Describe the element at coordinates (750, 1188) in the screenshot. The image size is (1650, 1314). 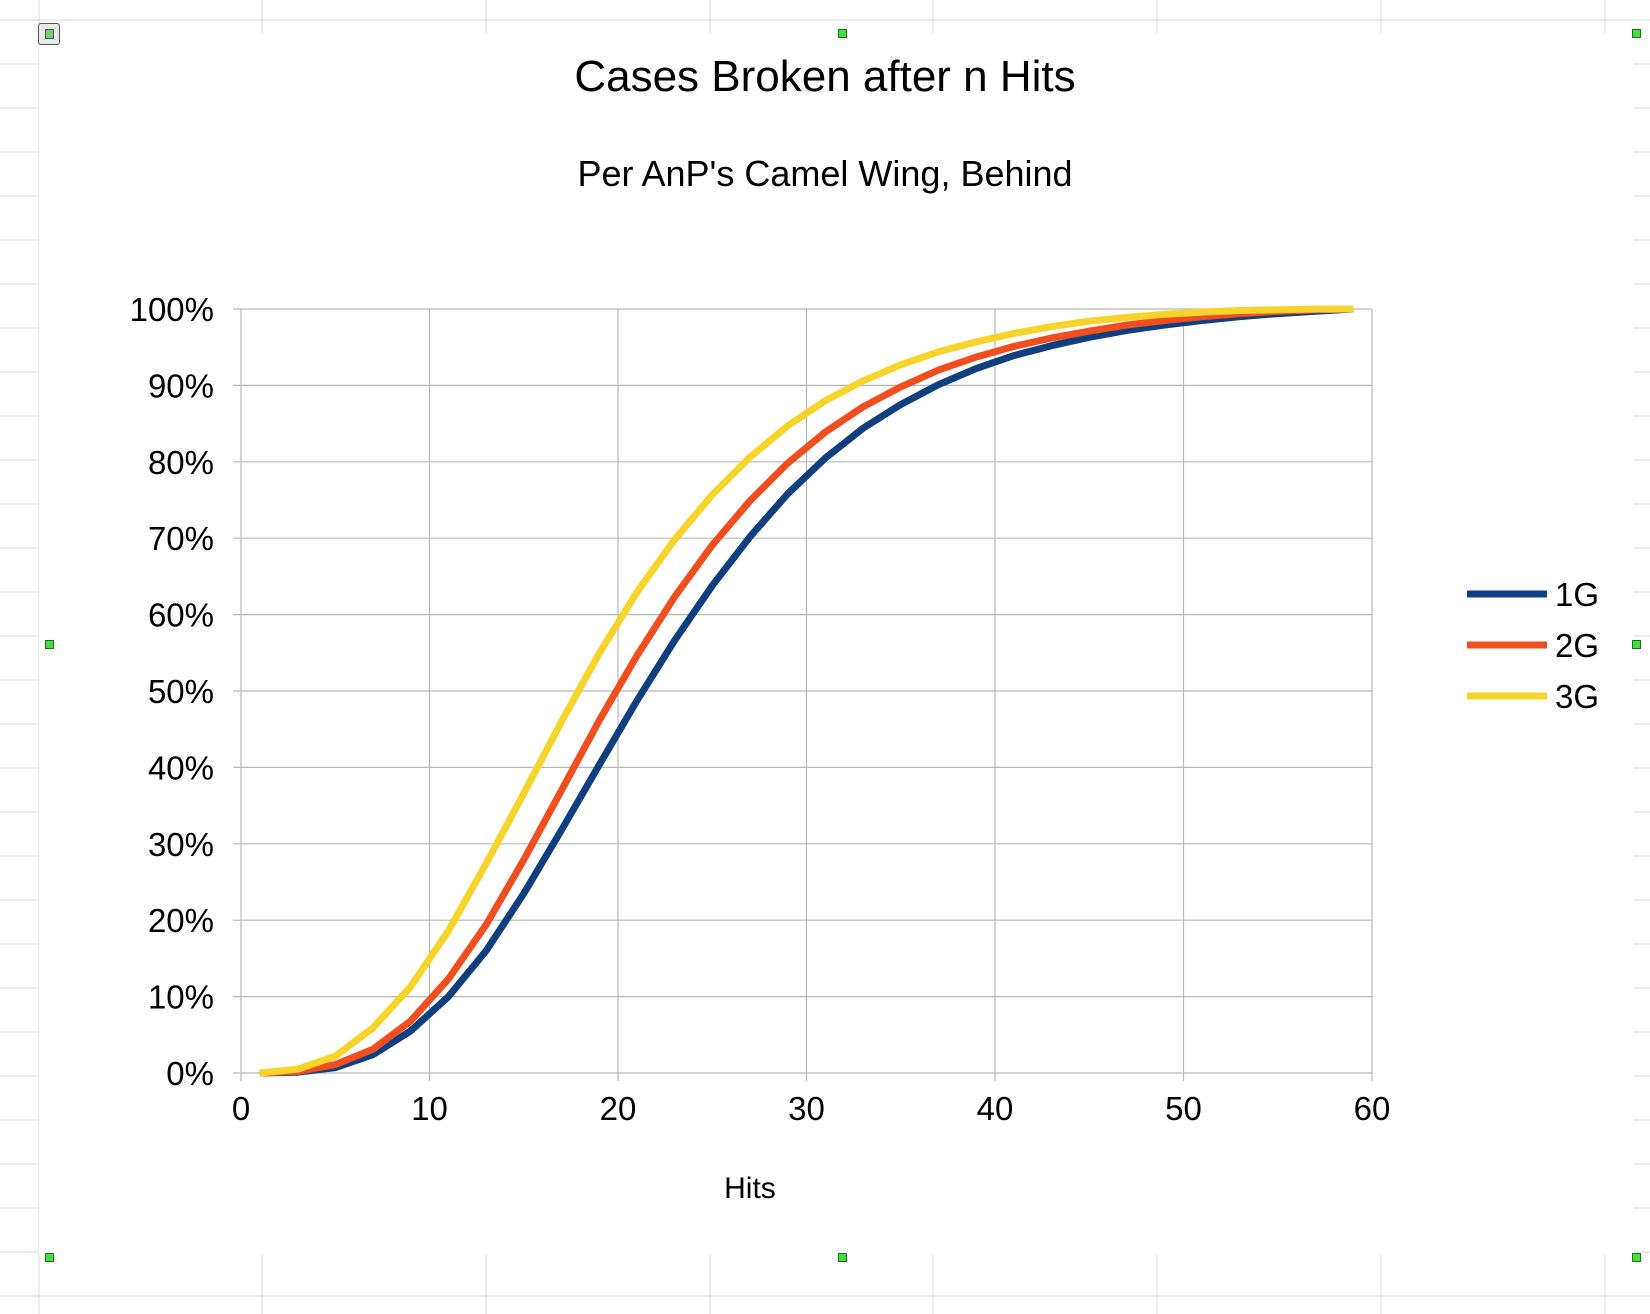
I see `x-axis-label: Hits` at that location.